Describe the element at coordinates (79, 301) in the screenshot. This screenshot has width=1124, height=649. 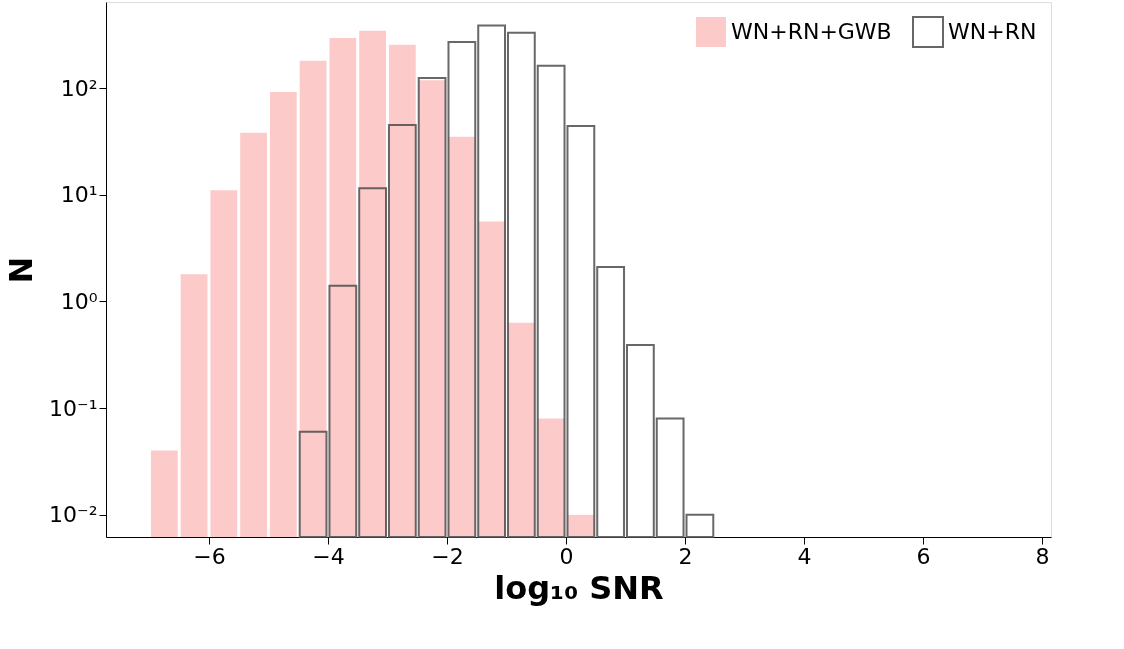
I see `y-tick-label: 10⁰` at that location.